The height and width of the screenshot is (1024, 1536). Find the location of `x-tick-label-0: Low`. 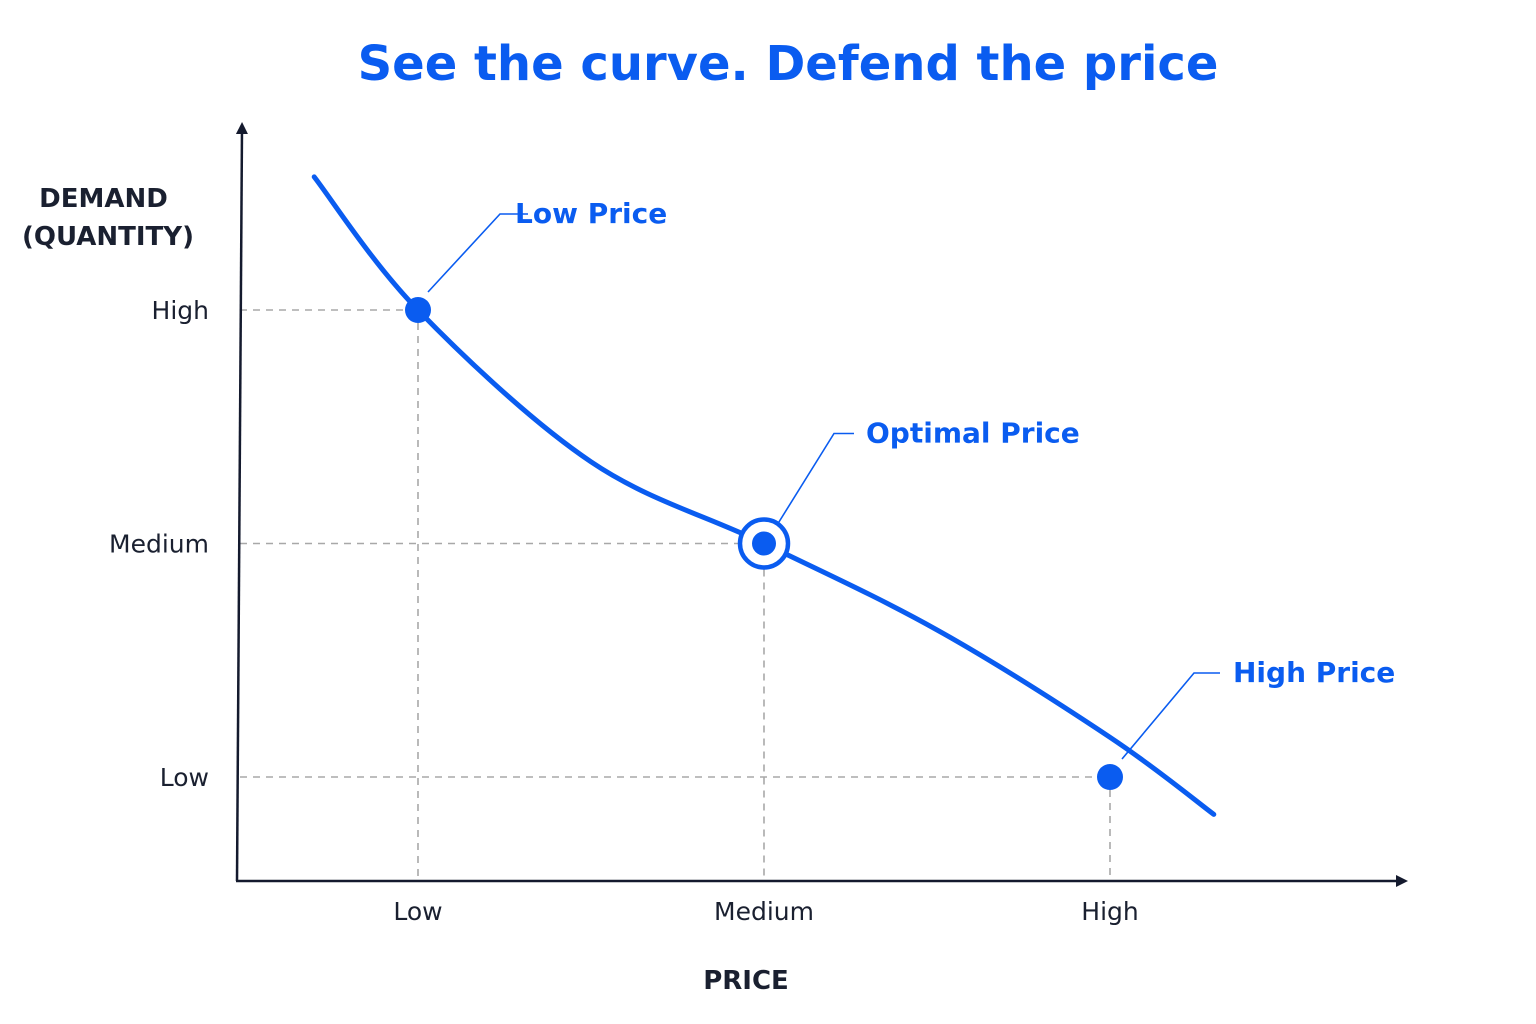

x-tick-label-0: Low is located at coordinates (417, 911).